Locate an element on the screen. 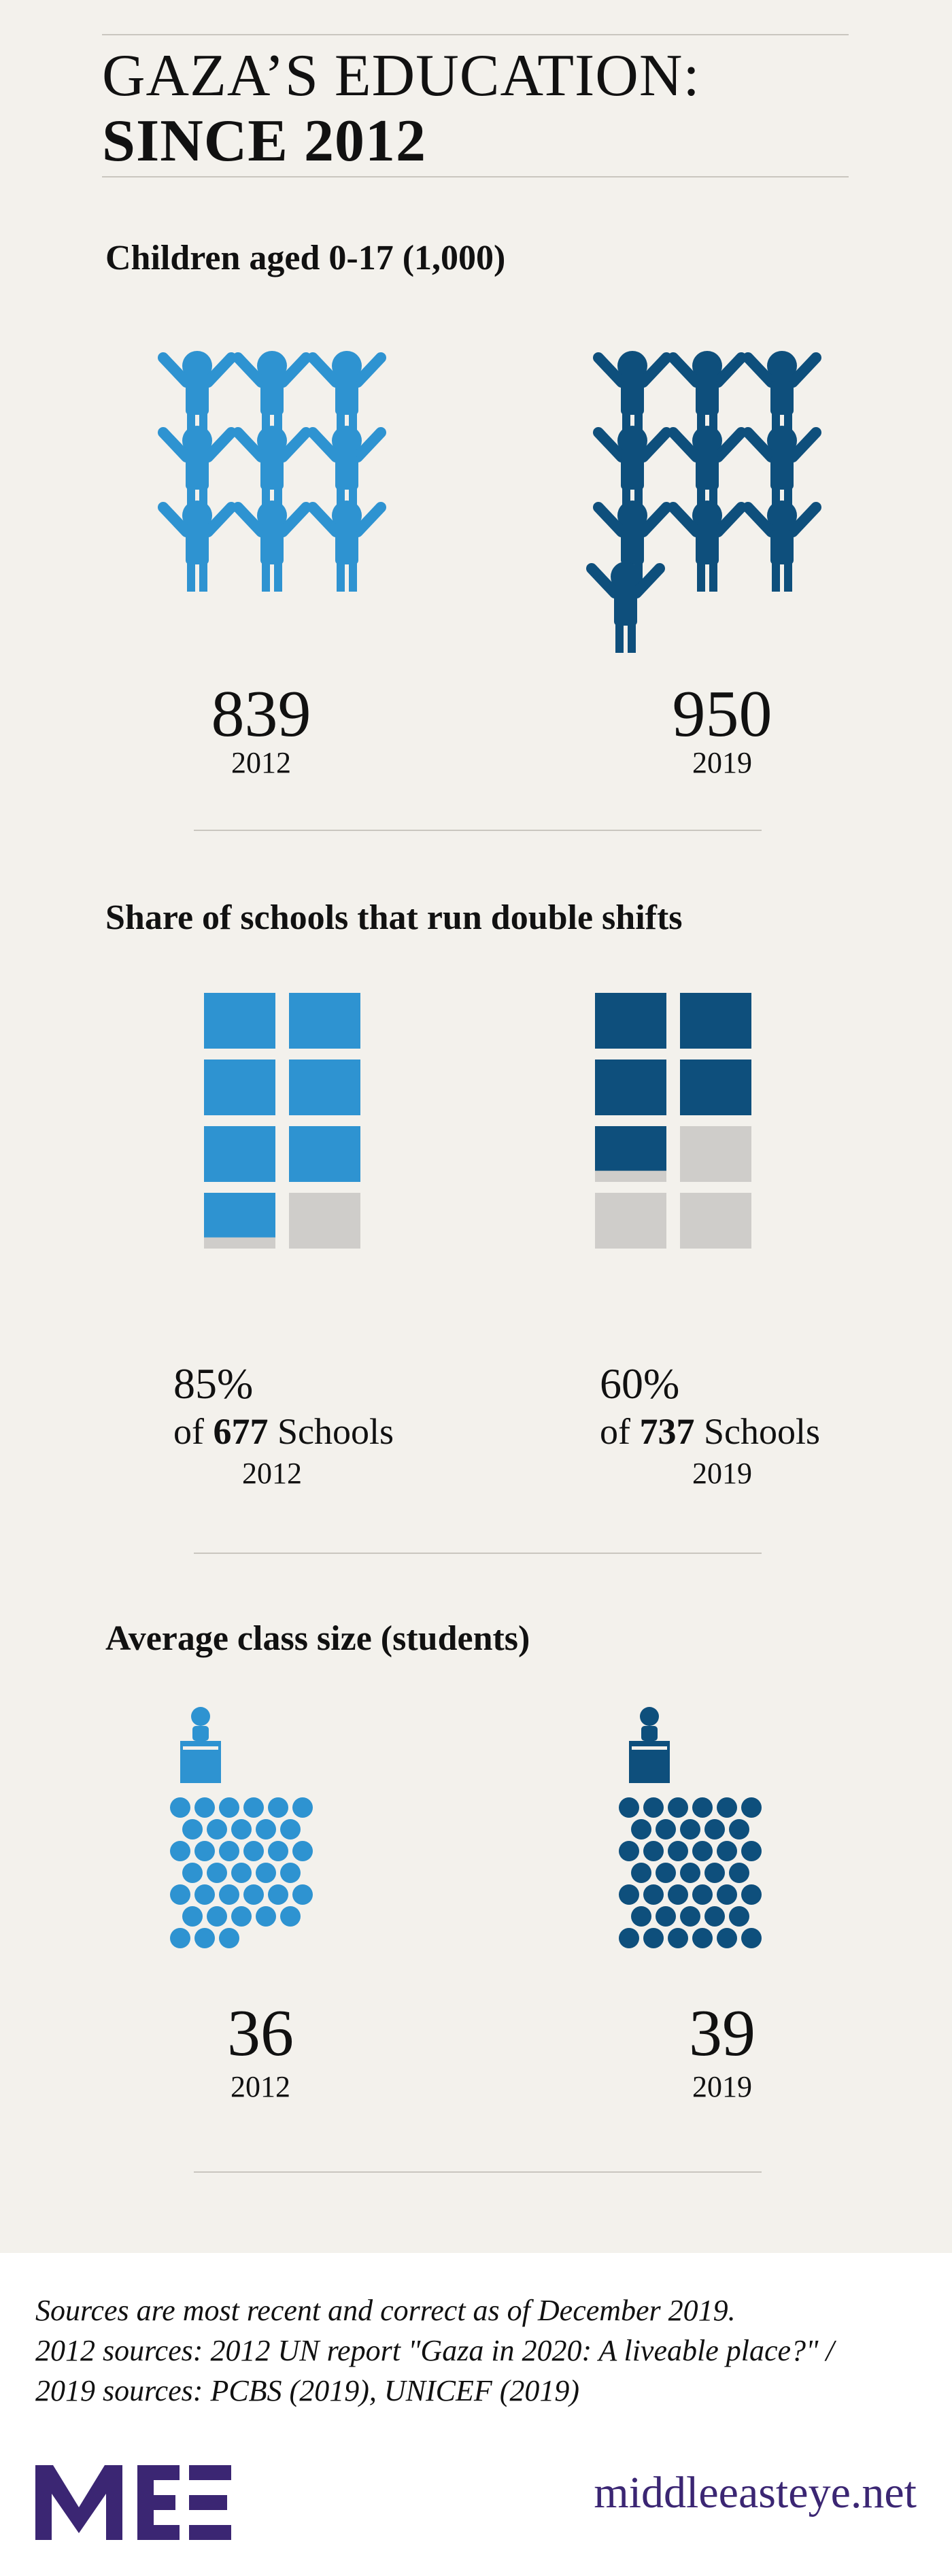 The height and width of the screenshot is (2576, 952). title-line-1: GAZA’S EDUCATION: is located at coordinates (401, 76).